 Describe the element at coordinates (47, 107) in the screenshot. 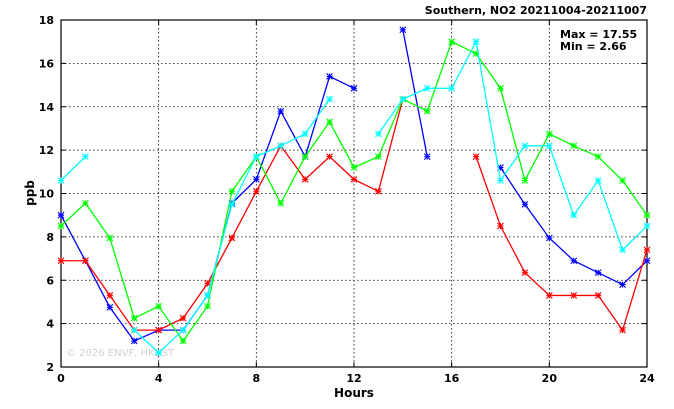

I see `y-tick-label: 14` at that location.